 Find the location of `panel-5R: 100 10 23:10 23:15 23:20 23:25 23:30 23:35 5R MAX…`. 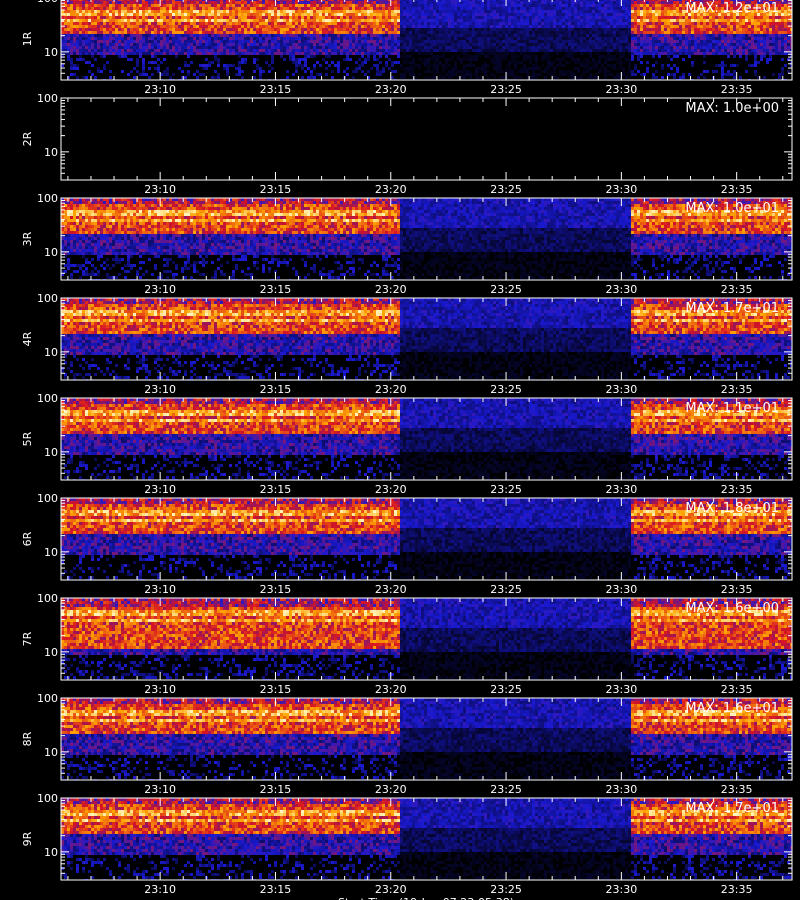

panel-5R: 100 10 23:10 23:15 23:20 23:25 23:30 23:35 5R MAX… is located at coordinates (407, 444).